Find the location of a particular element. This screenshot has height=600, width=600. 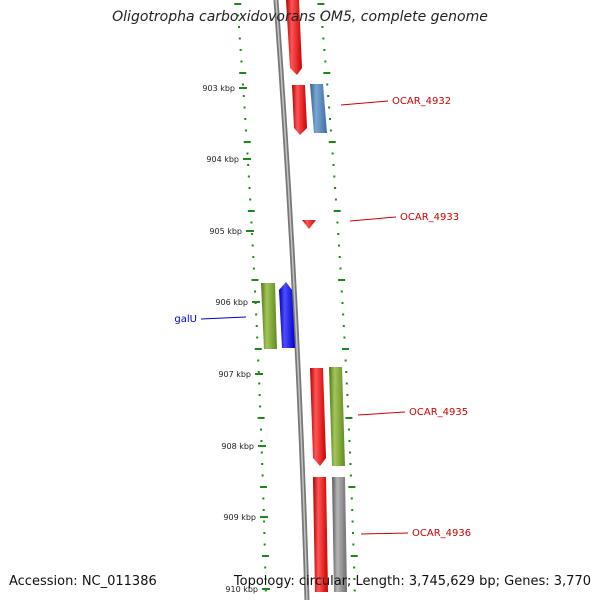

gene-label: galU is located at coordinates (185, 319).